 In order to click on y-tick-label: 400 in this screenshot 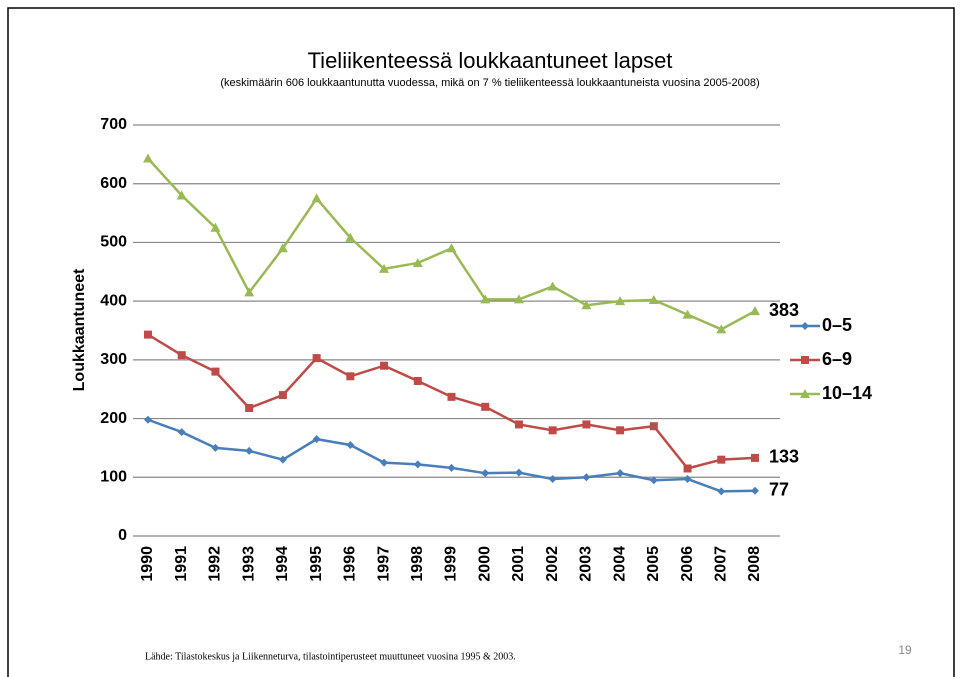, I will do `click(113, 300)`.